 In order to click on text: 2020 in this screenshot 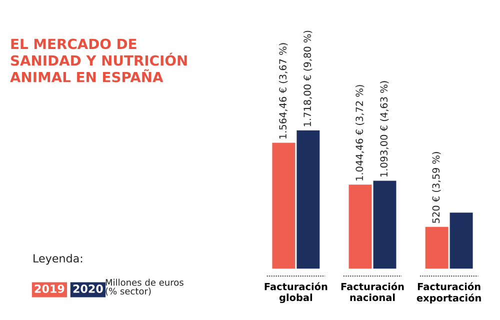, I will do `click(88, 288)`.